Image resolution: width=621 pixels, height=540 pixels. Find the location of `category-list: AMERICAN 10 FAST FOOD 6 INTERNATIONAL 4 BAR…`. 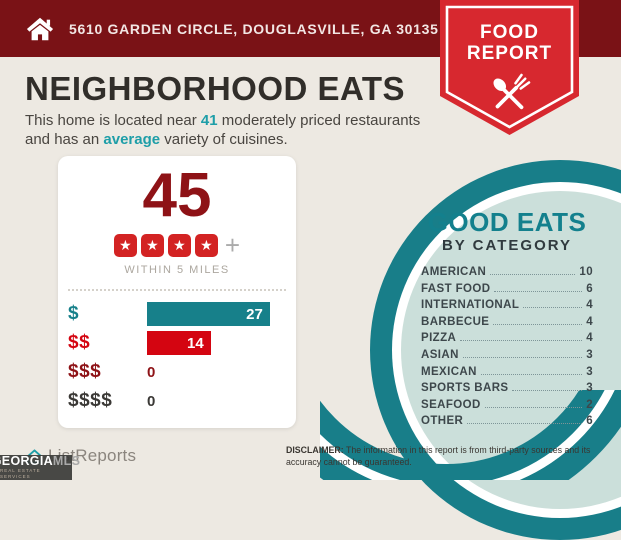

category-list: AMERICAN 10 FAST FOOD 6 INTERNATIONAL 4 BAR… is located at coordinates (507, 349).